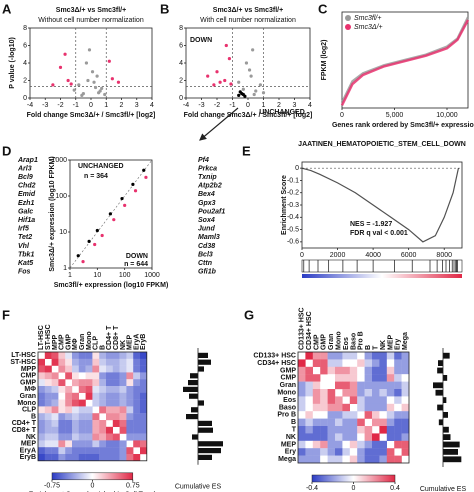  I want to click on chart-subtitle: Without cell number normalization, so click(91, 20).